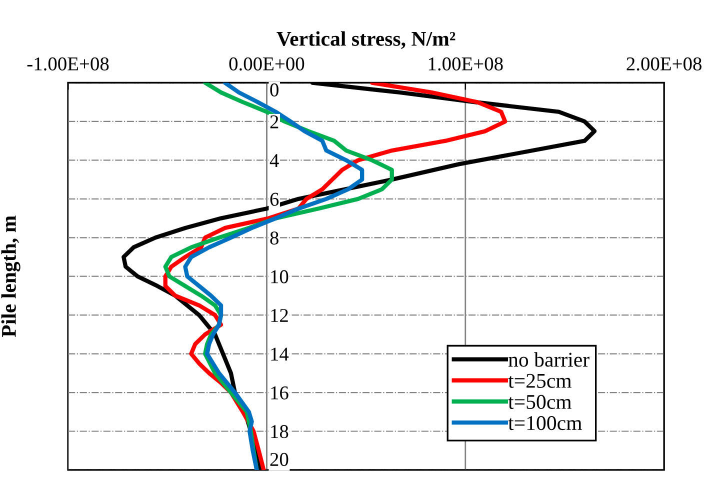 This screenshot has height=484, width=719. What do you see at coordinates (274, 121) in the screenshot?
I see `y-tick-label: 2` at bounding box center [274, 121].